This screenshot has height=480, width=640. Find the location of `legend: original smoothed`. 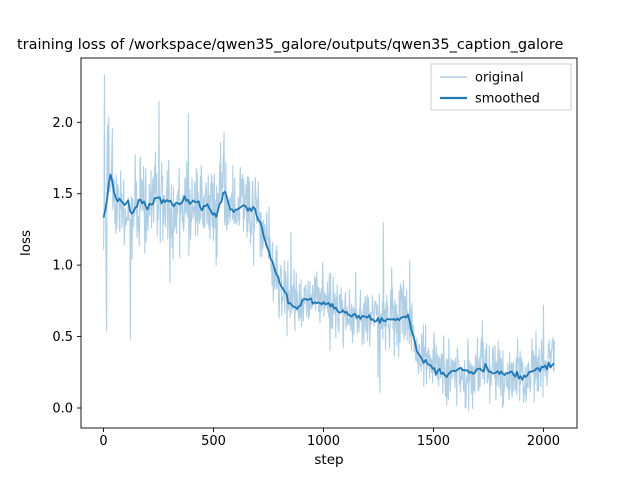

legend: original smoothed is located at coordinates (501, 87).